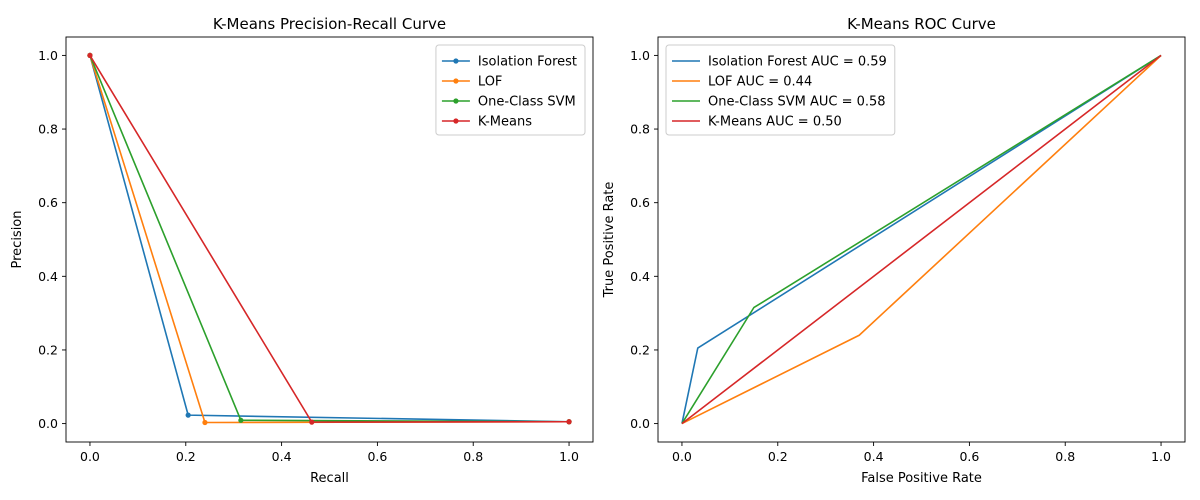  I want to click on legend-label: K-Means, so click(505, 122).